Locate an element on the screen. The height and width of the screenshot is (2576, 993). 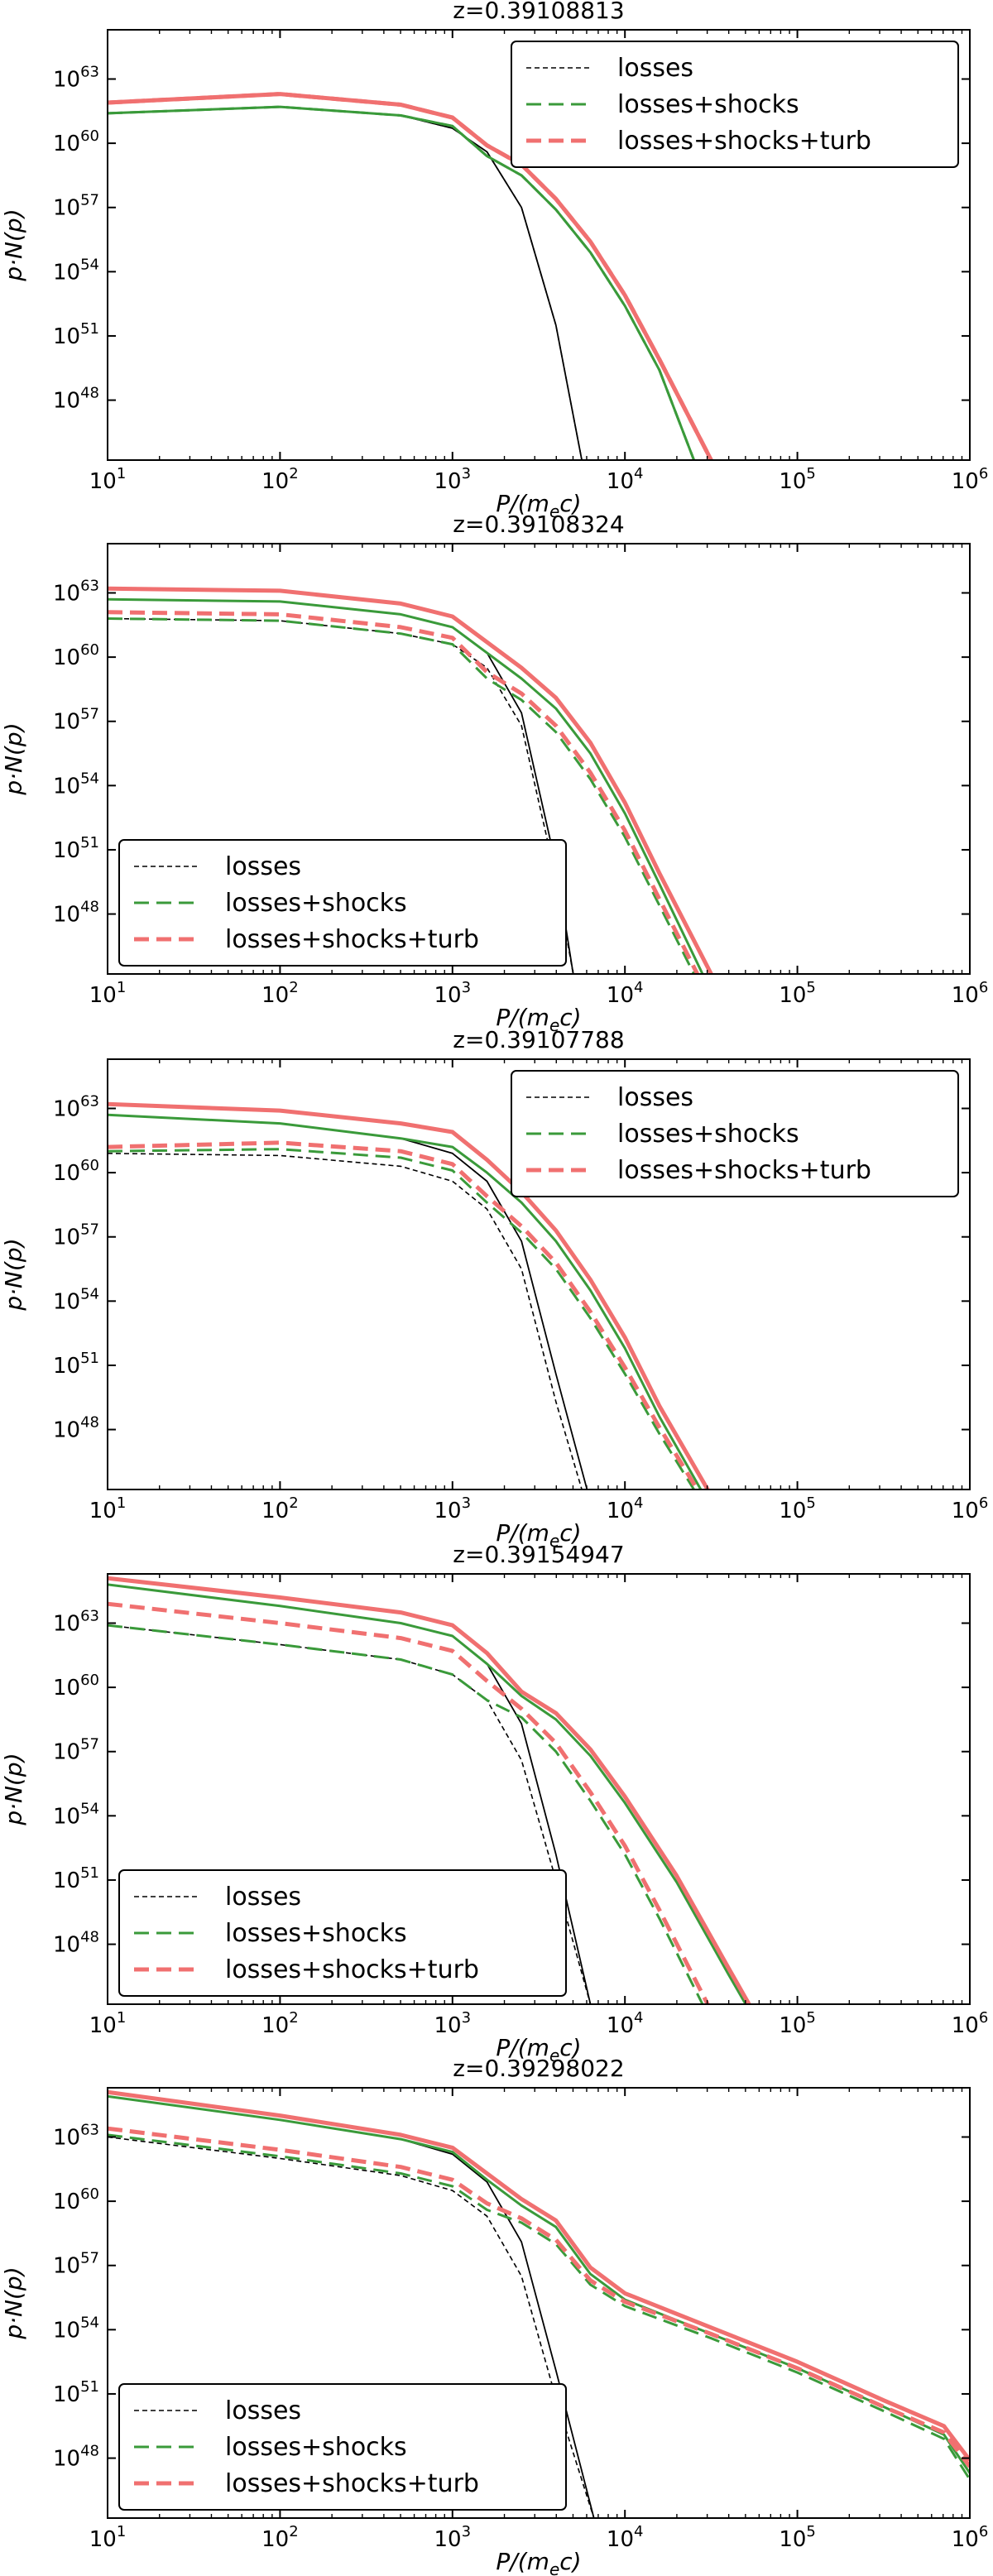
series-line-losses-shocks-turb-solid is located at coordinates (429, 1790).